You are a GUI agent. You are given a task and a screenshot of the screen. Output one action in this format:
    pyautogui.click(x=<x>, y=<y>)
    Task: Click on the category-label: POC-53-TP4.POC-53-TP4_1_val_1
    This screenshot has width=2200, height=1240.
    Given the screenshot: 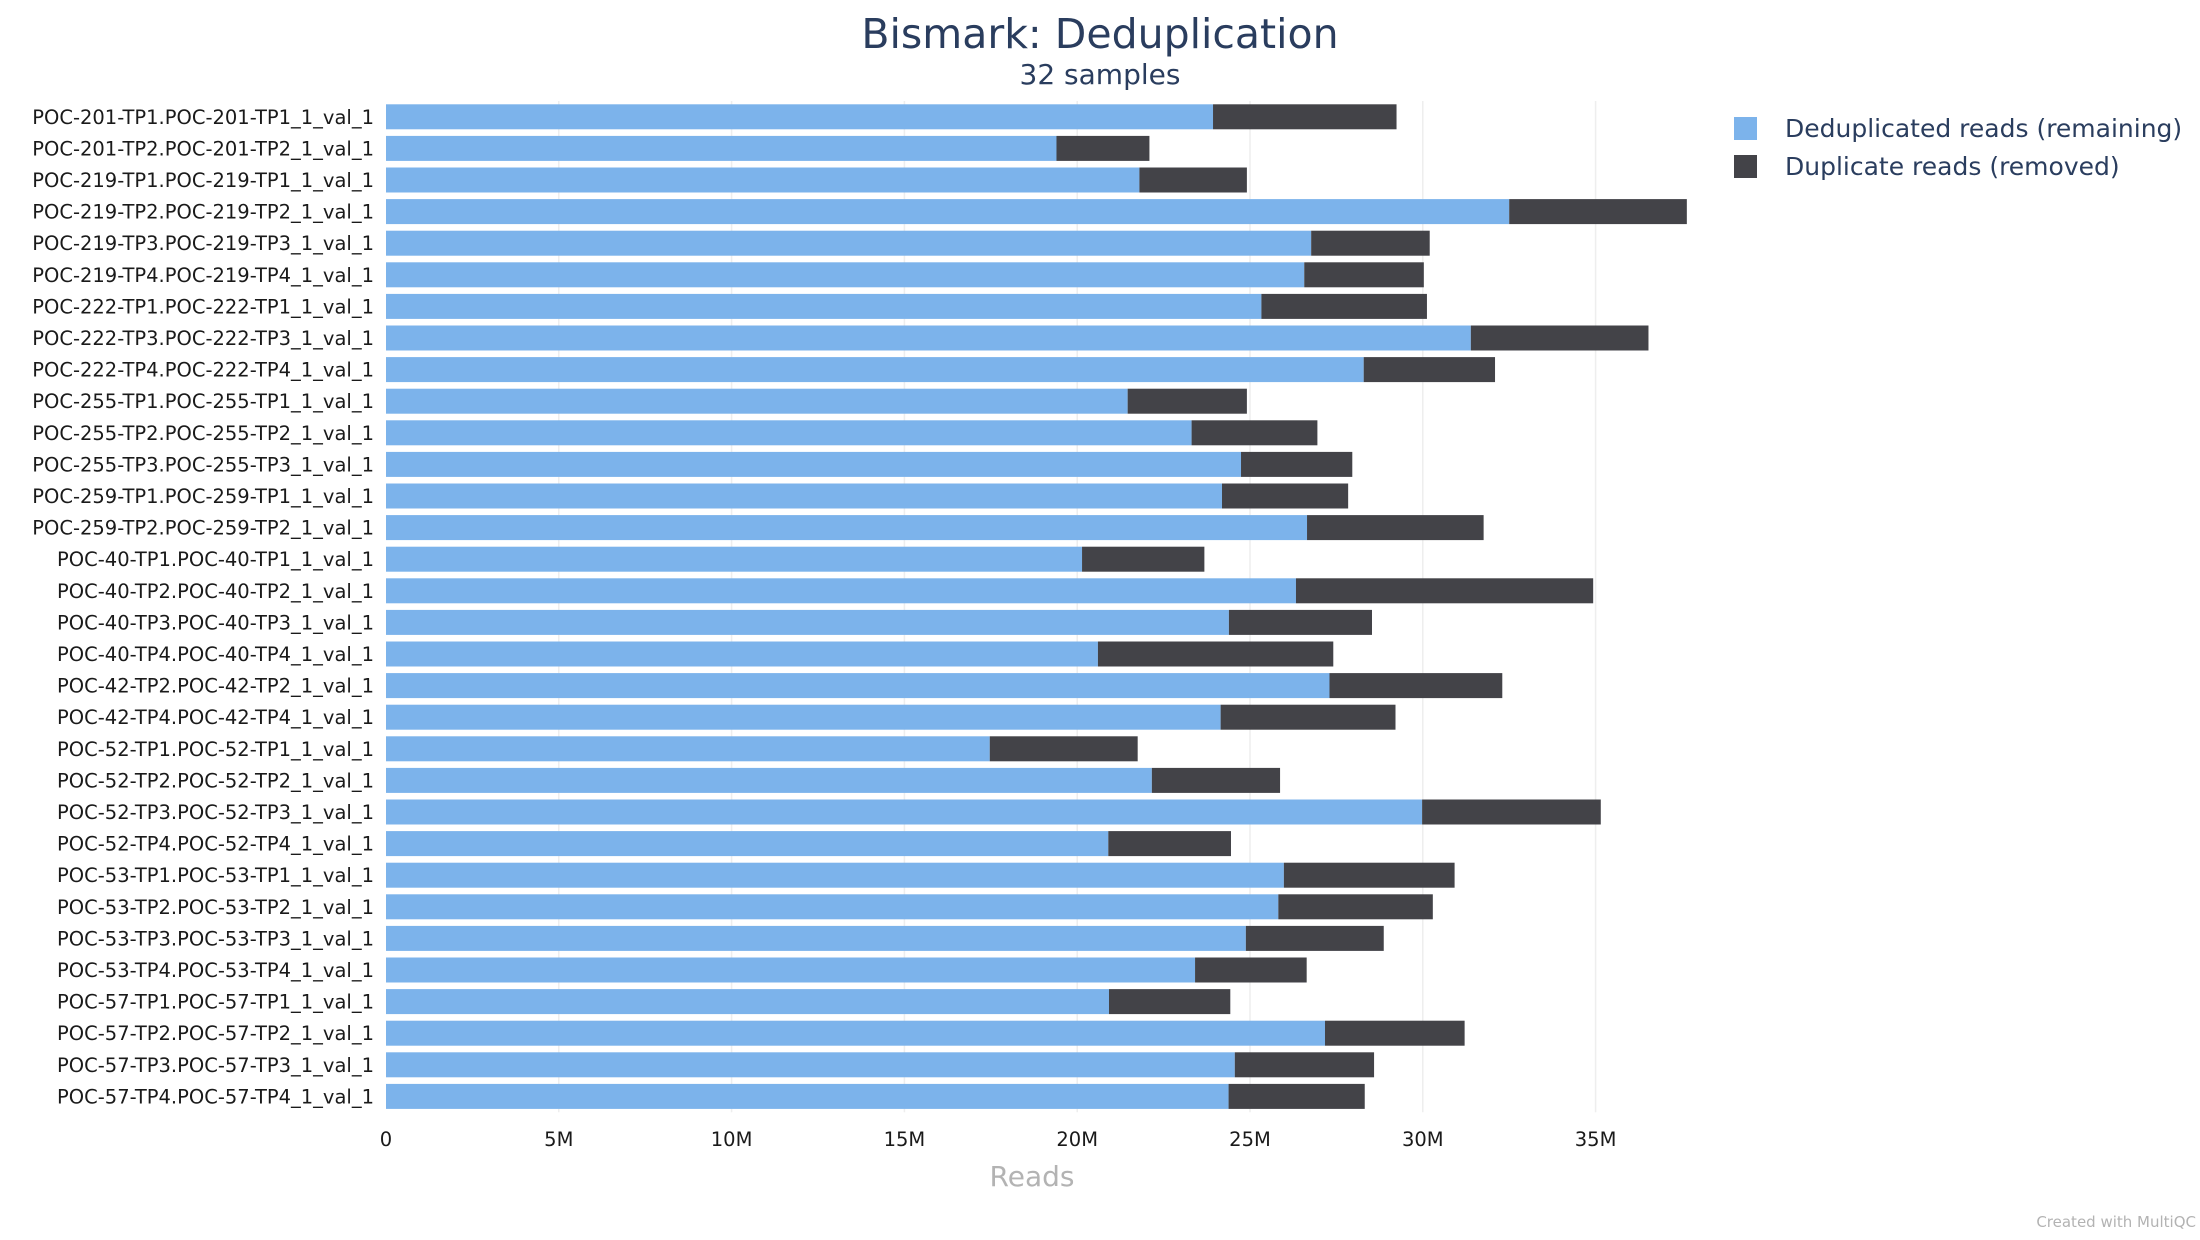 What is the action you would take?
    pyautogui.click(x=215, y=970)
    